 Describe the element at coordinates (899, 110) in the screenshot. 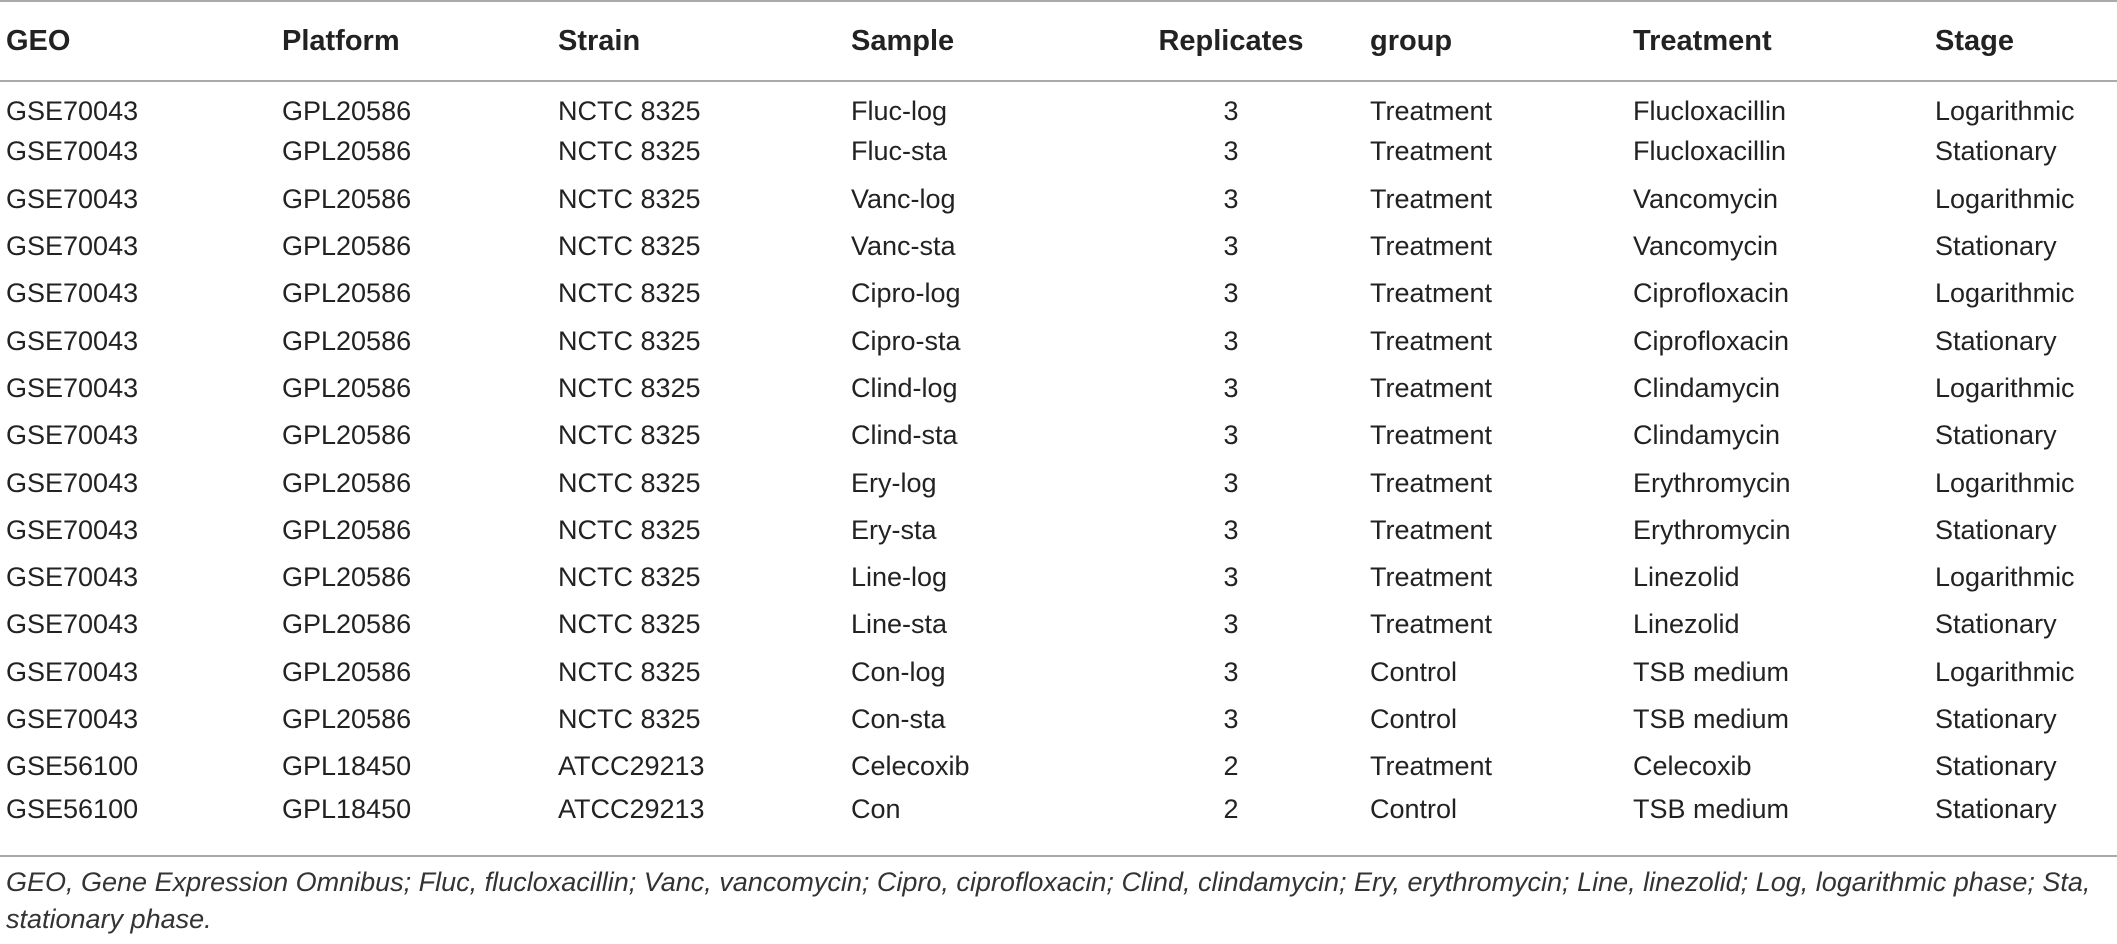

I see `cell-sample: Fluc-log` at that location.